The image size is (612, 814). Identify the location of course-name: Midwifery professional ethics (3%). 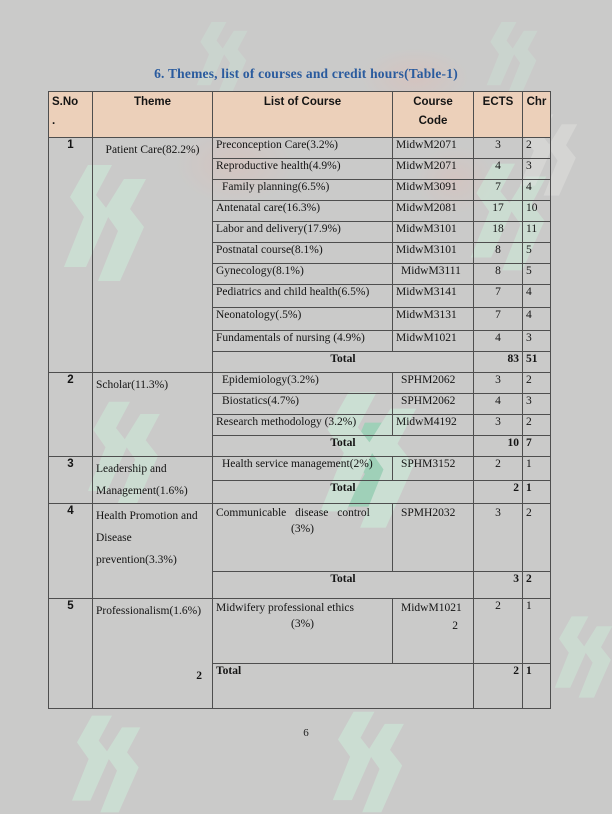
(302, 631).